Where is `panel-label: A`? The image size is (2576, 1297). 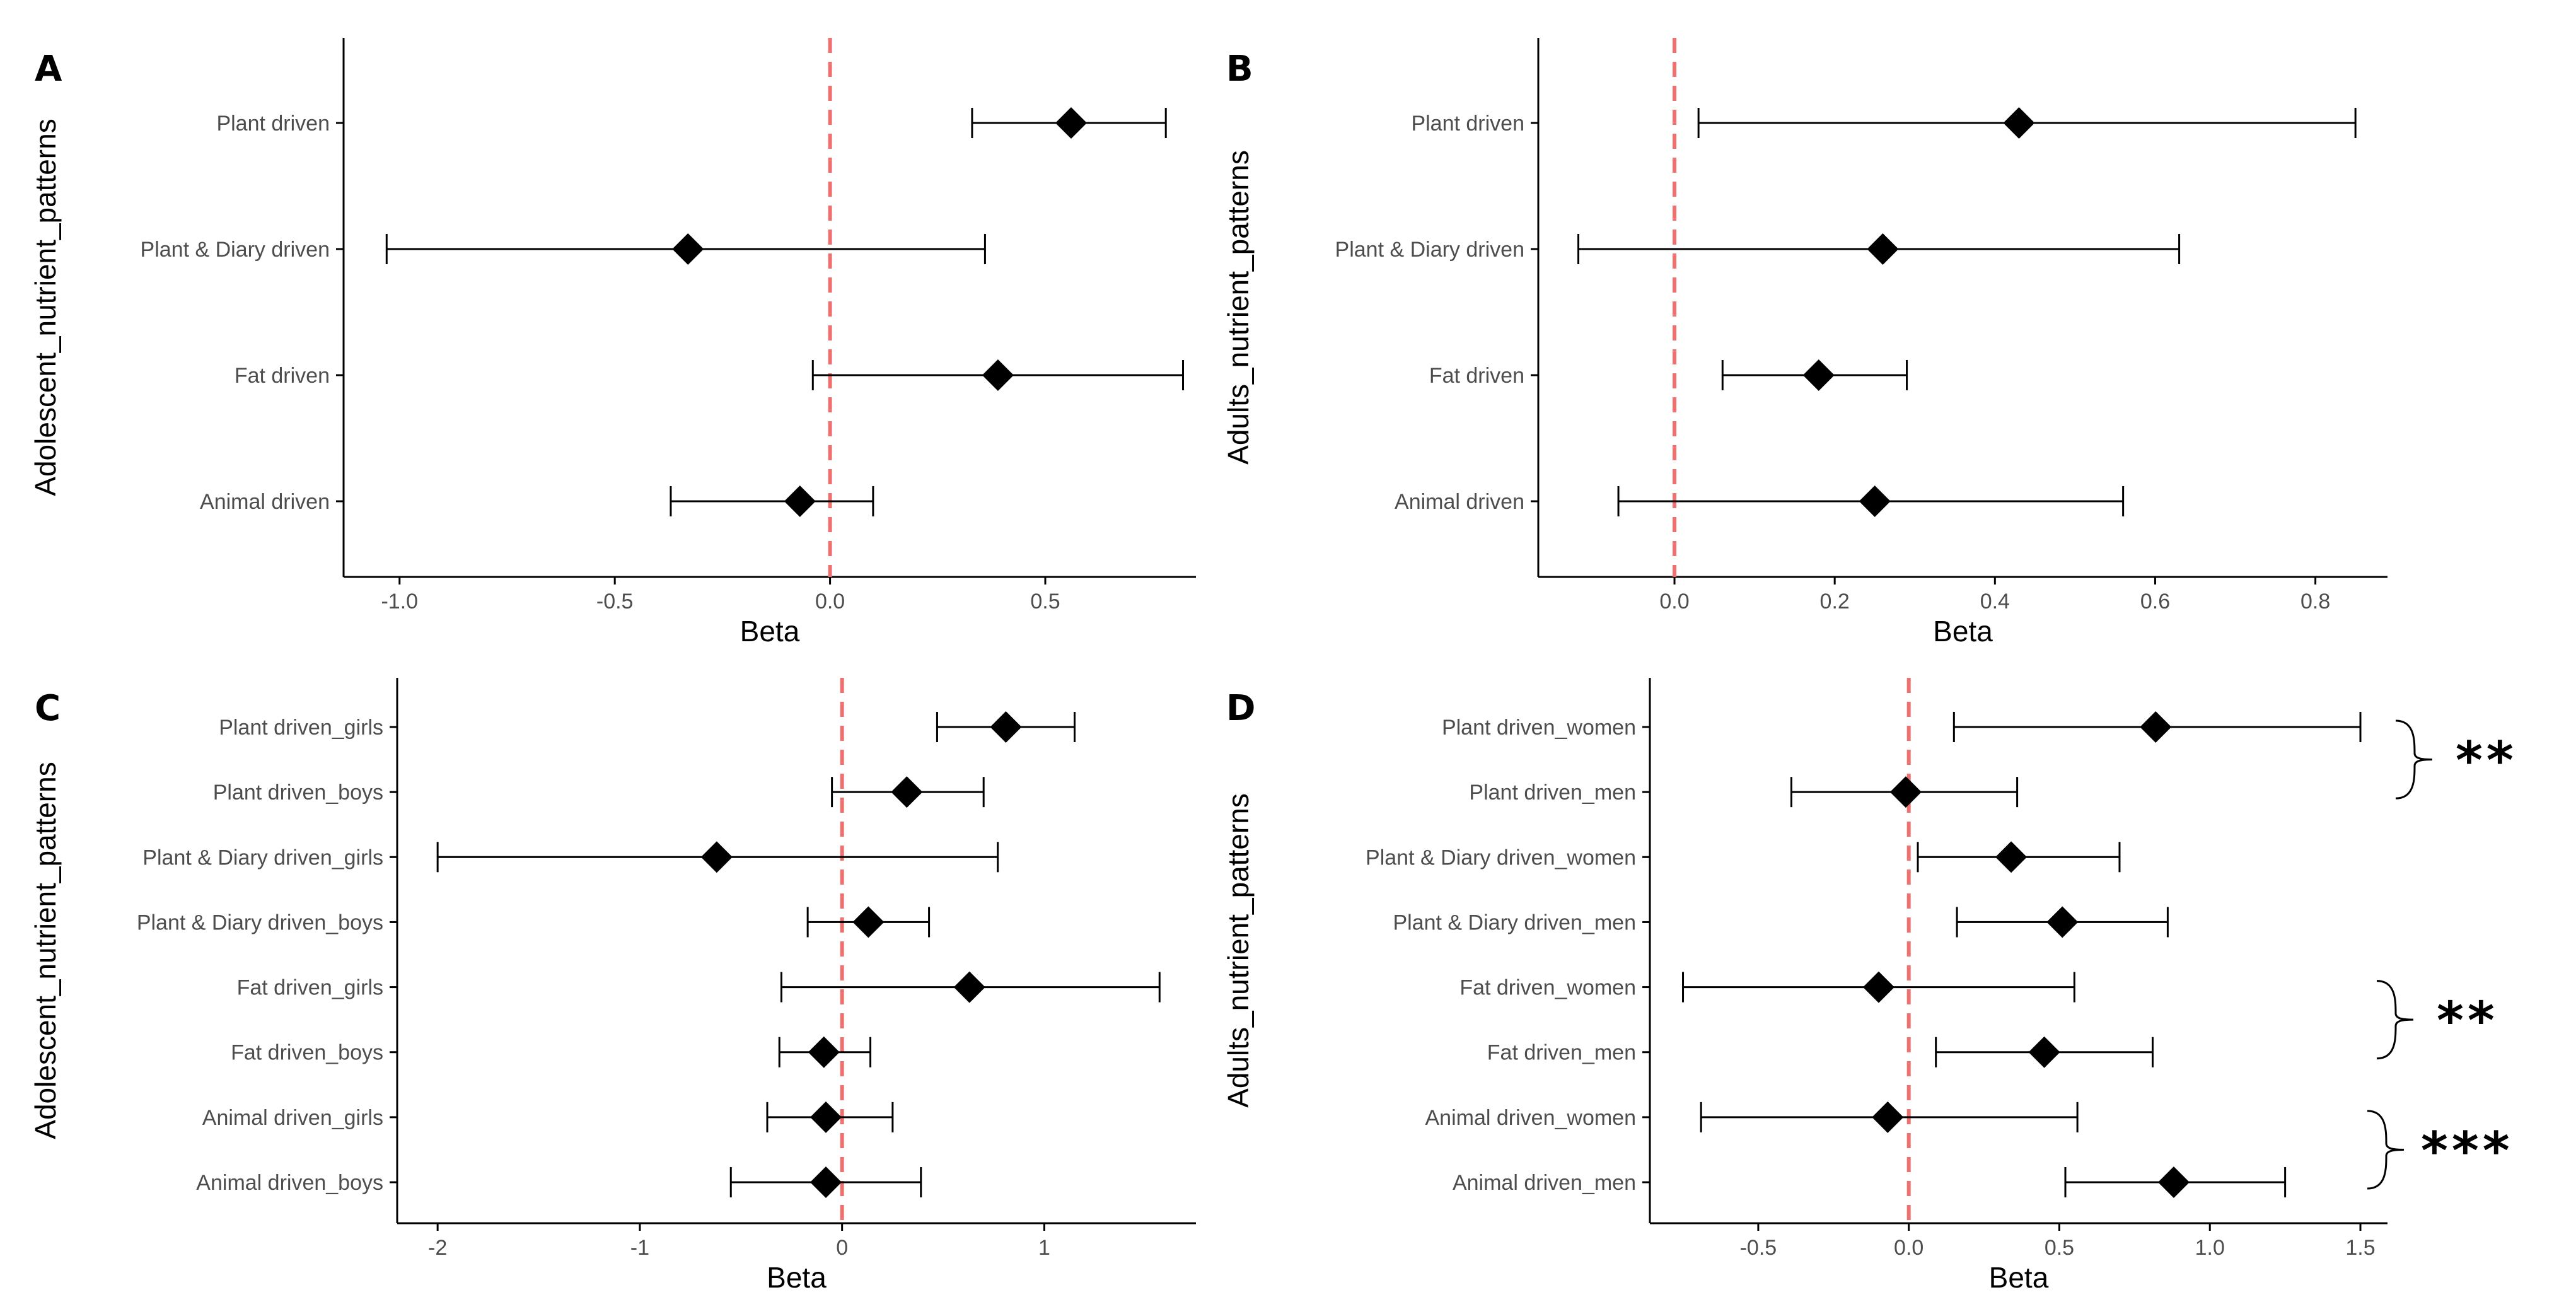
panel-label: A is located at coordinates (48, 69).